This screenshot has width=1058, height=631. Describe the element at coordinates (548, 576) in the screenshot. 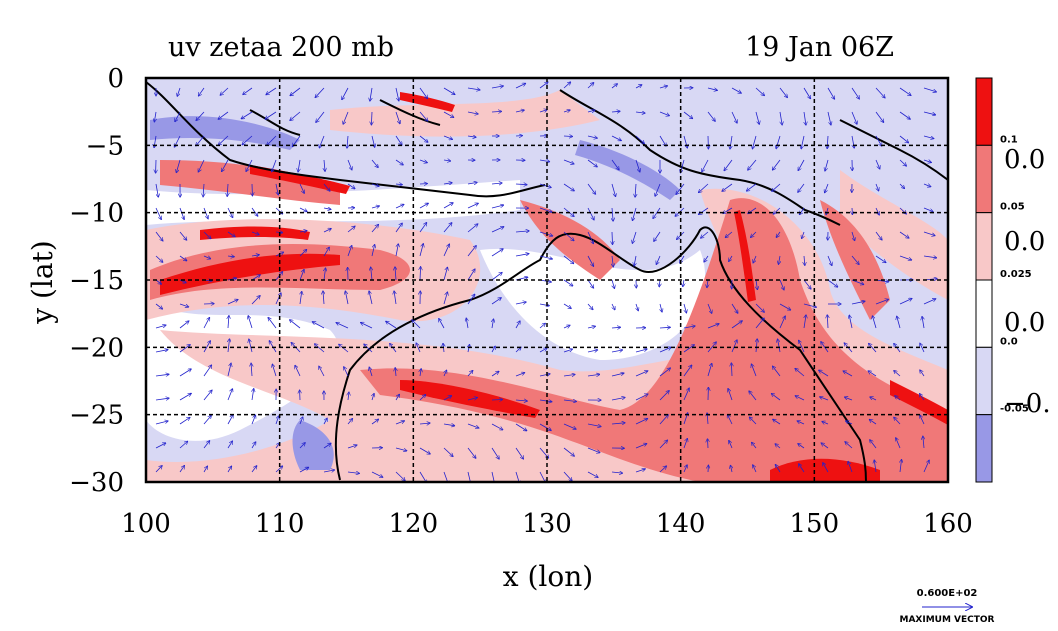

I see `x-axis-label: x (lon)` at that location.